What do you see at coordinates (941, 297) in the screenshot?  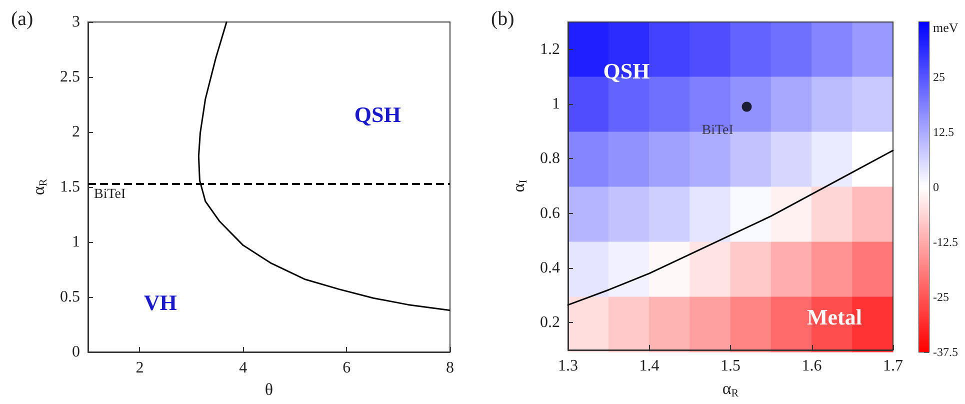 I see `color-bar-label: -25` at bounding box center [941, 297].